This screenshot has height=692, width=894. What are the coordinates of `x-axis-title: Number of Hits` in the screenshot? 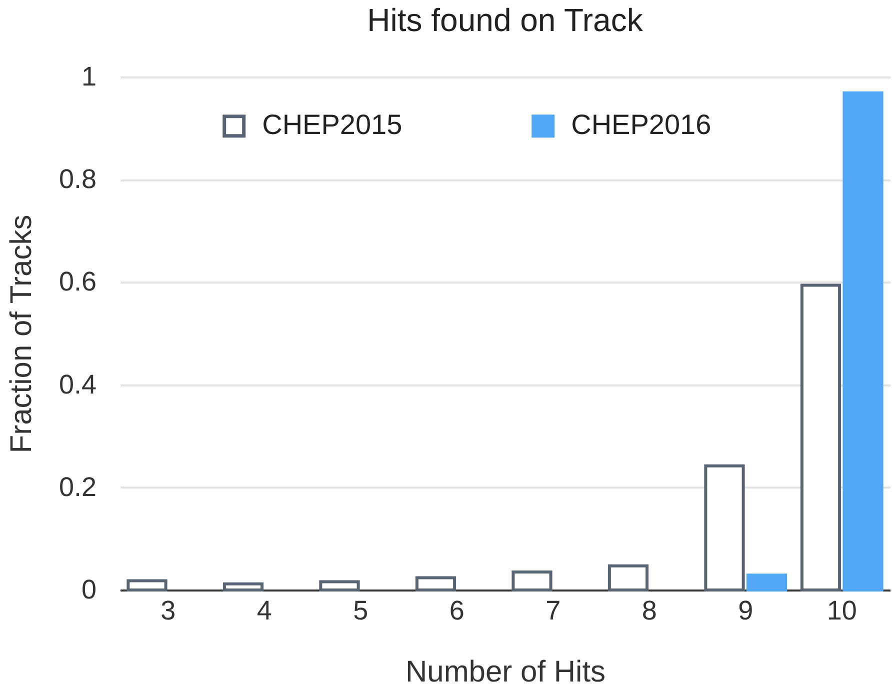 It's located at (505, 672).